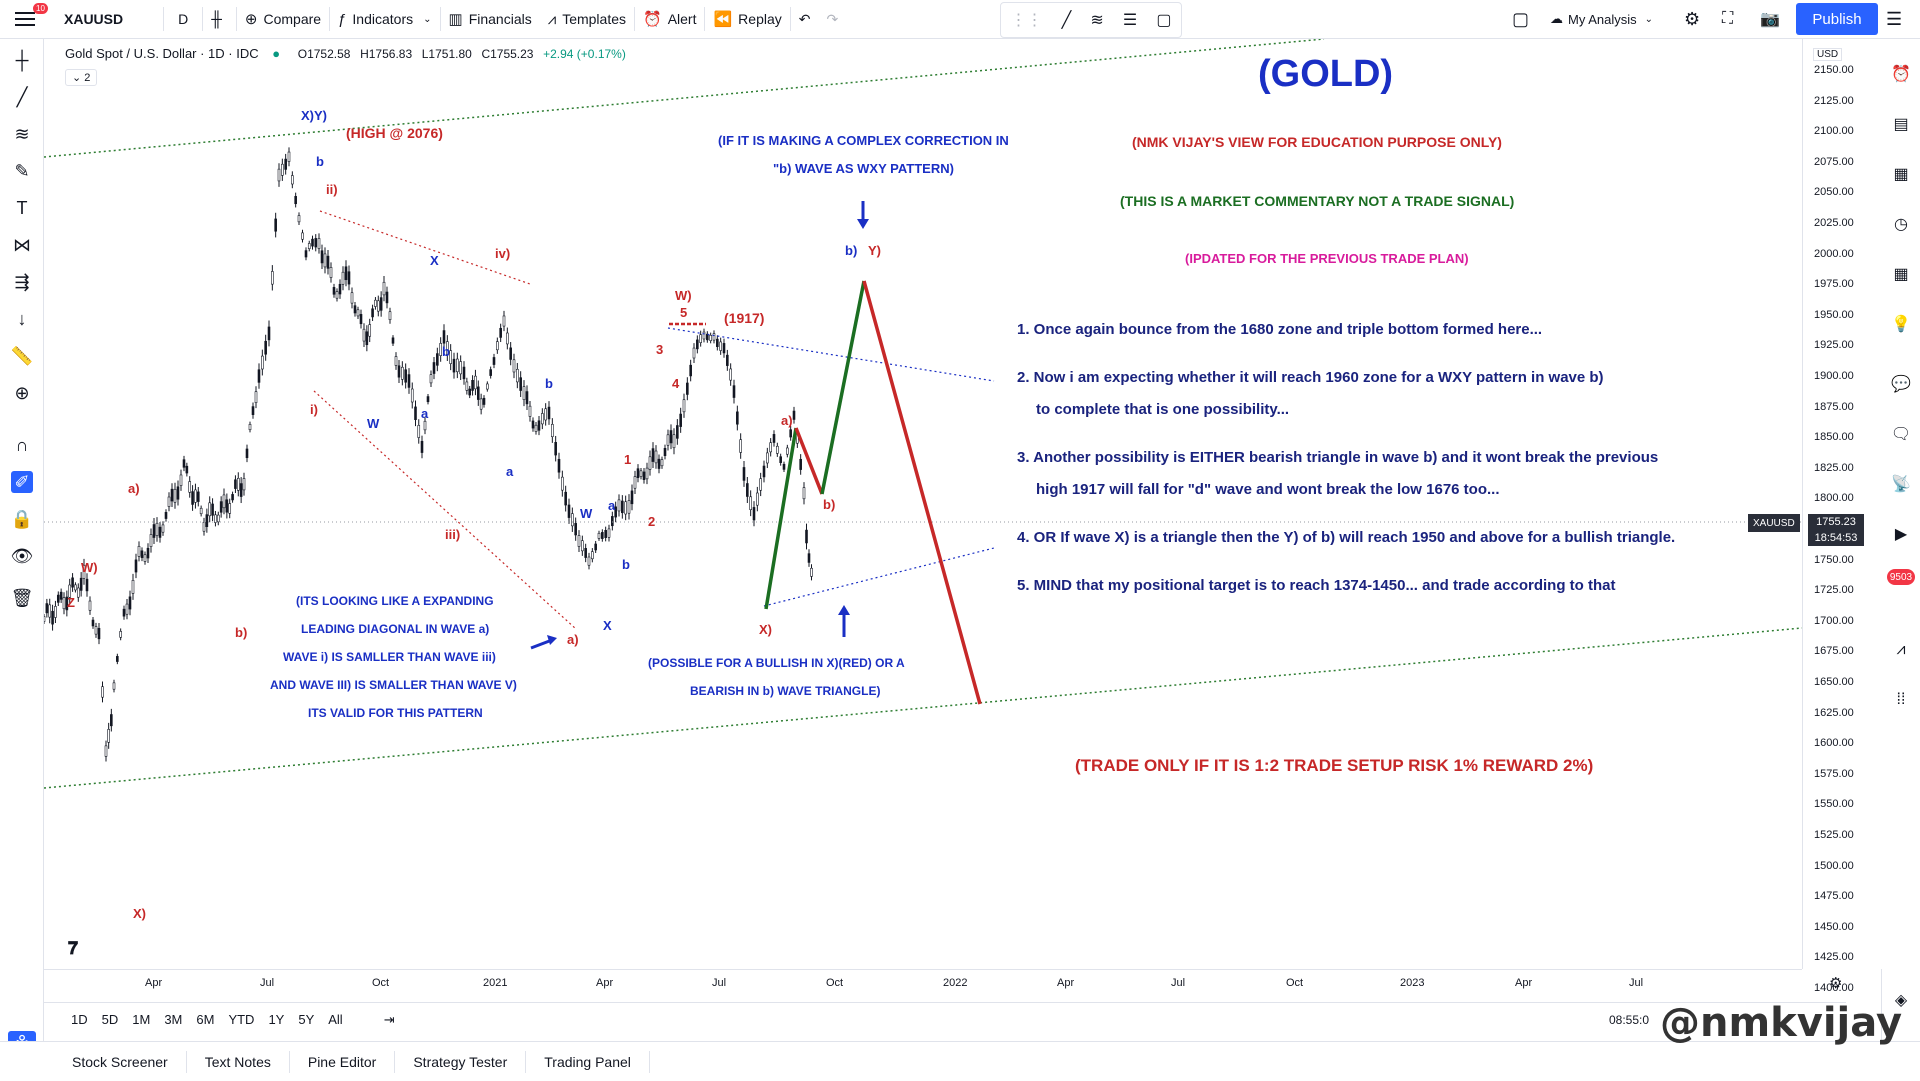 This screenshot has height=1081, width=1920. What do you see at coordinates (205, 1019) in the screenshot?
I see `range-6m: 6M` at bounding box center [205, 1019].